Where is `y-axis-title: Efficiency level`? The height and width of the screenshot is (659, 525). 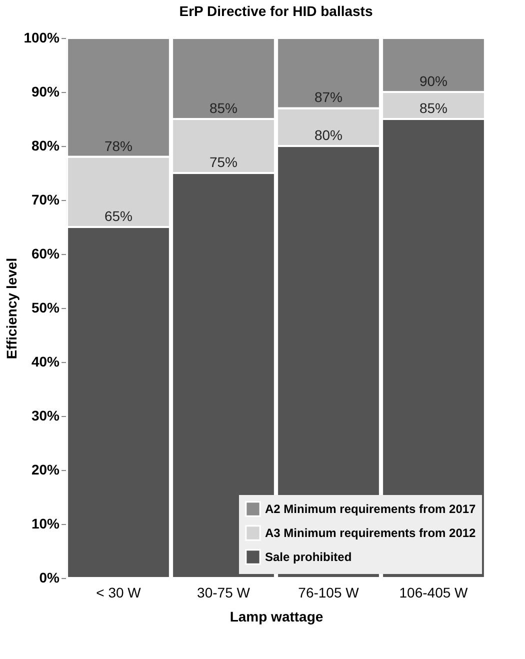 y-axis-title: Efficiency level is located at coordinates (12, 309).